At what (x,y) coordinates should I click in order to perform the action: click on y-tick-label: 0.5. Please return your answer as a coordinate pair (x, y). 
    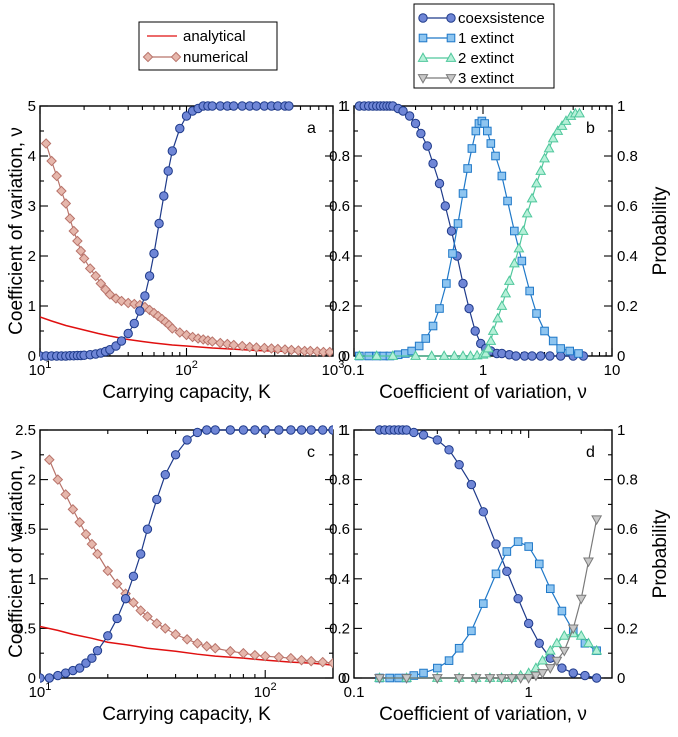
    Looking at the image, I should click on (25, 628).